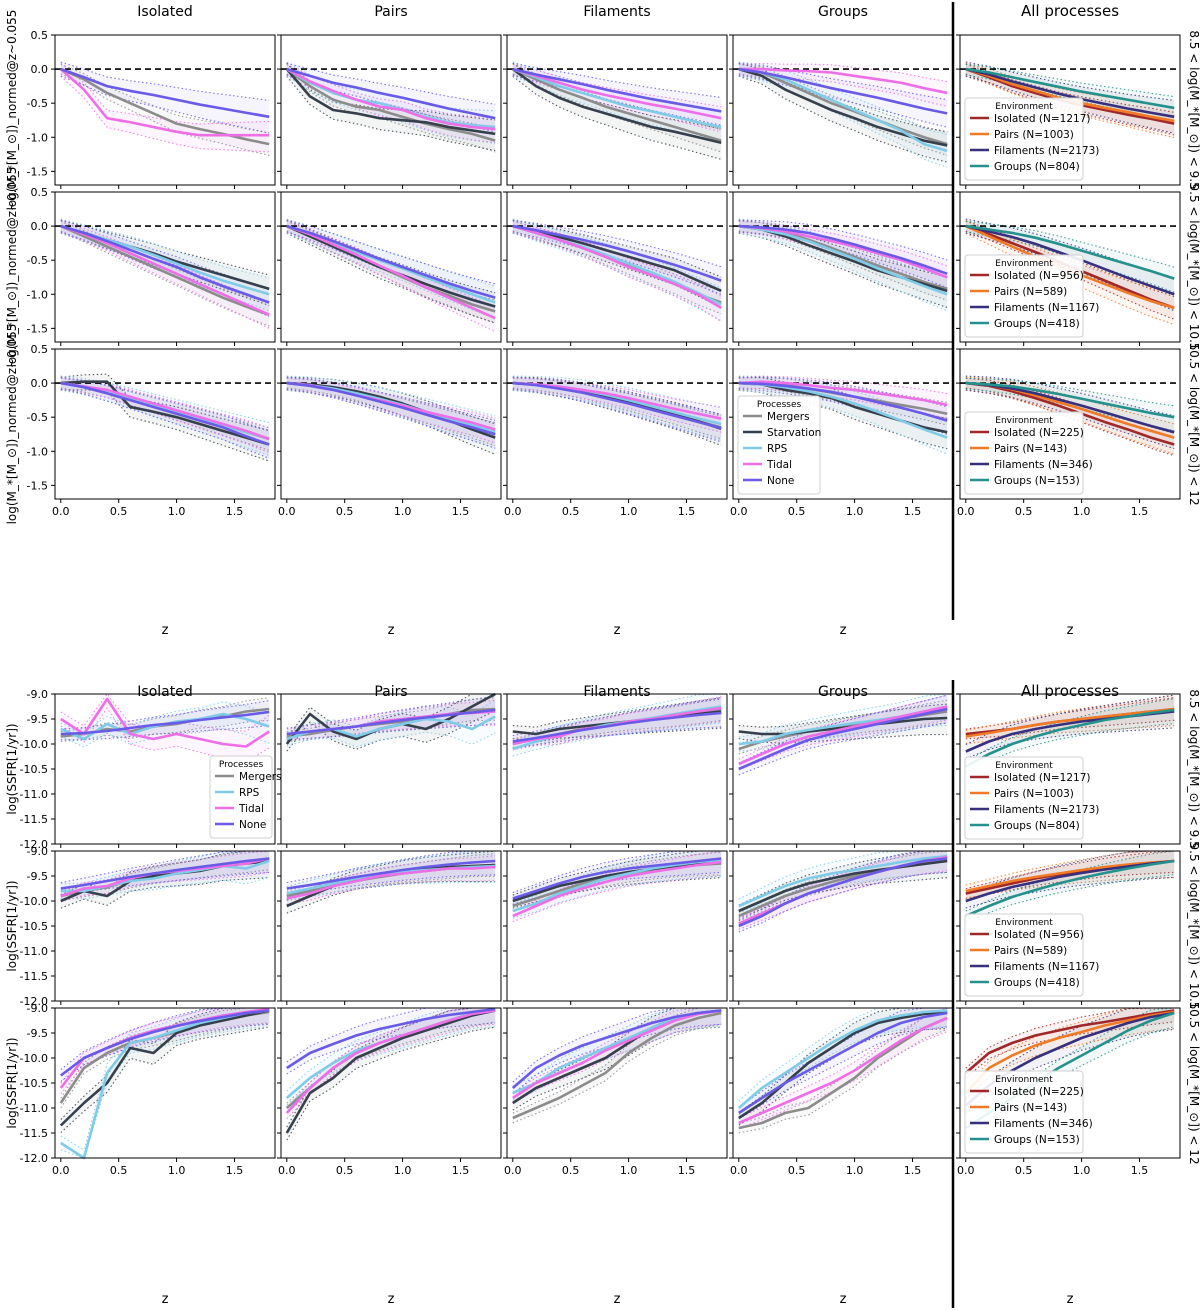 Image resolution: width=1200 pixels, height=1310 pixels. What do you see at coordinates (615, 770) in the screenshot?
I see `panel-c1-r0-col2` at bounding box center [615, 770].